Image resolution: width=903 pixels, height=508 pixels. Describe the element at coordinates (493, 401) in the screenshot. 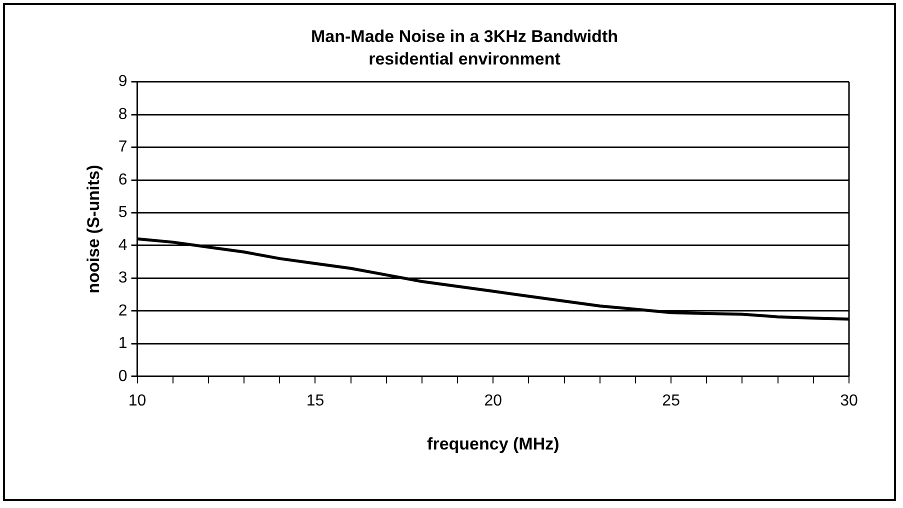

I see `x-tick-label: 20` at that location.